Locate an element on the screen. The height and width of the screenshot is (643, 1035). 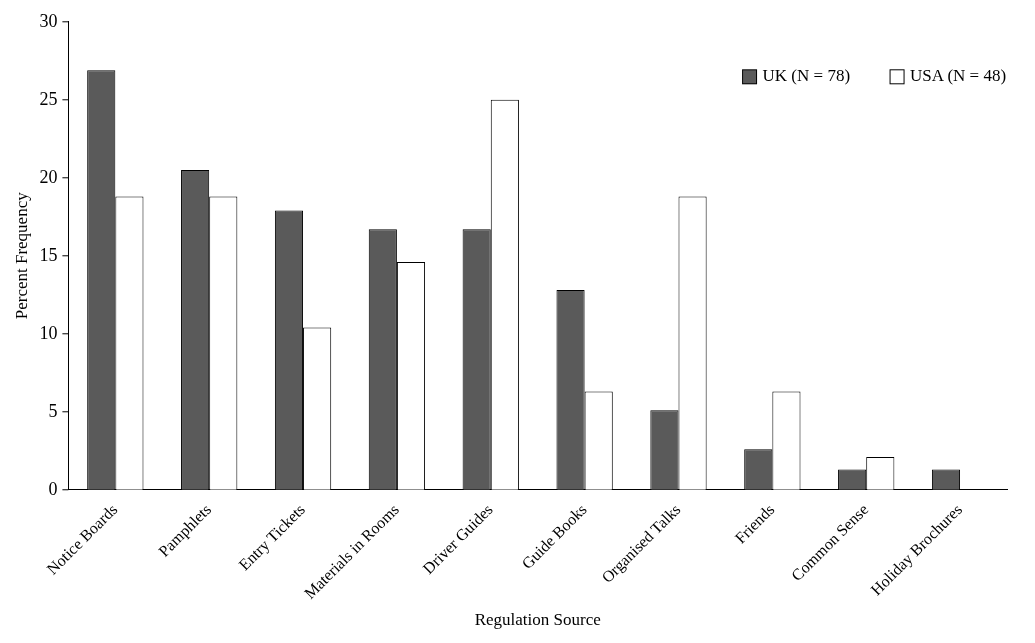
y-tick-label: 20 is located at coordinates (48, 176).